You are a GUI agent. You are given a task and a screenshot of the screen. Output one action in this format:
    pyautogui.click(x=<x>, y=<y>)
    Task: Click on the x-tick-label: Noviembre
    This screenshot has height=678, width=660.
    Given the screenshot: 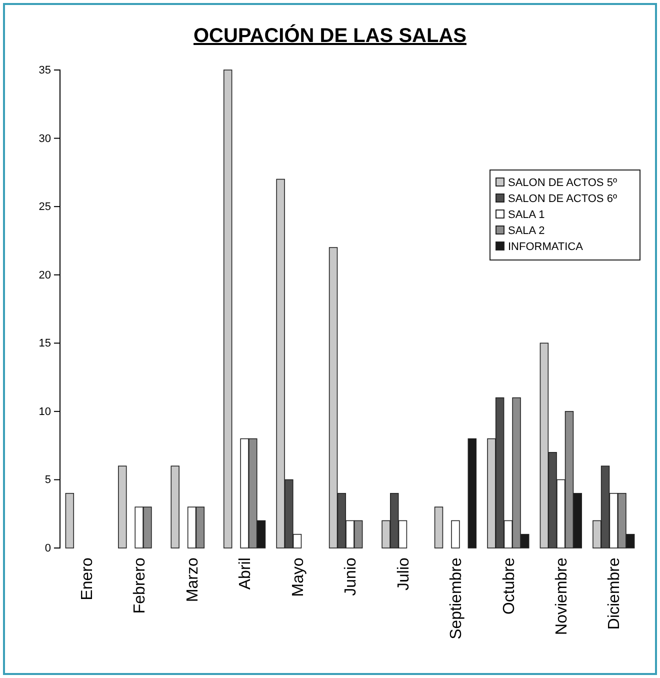 What is the action you would take?
    pyautogui.click(x=562, y=596)
    